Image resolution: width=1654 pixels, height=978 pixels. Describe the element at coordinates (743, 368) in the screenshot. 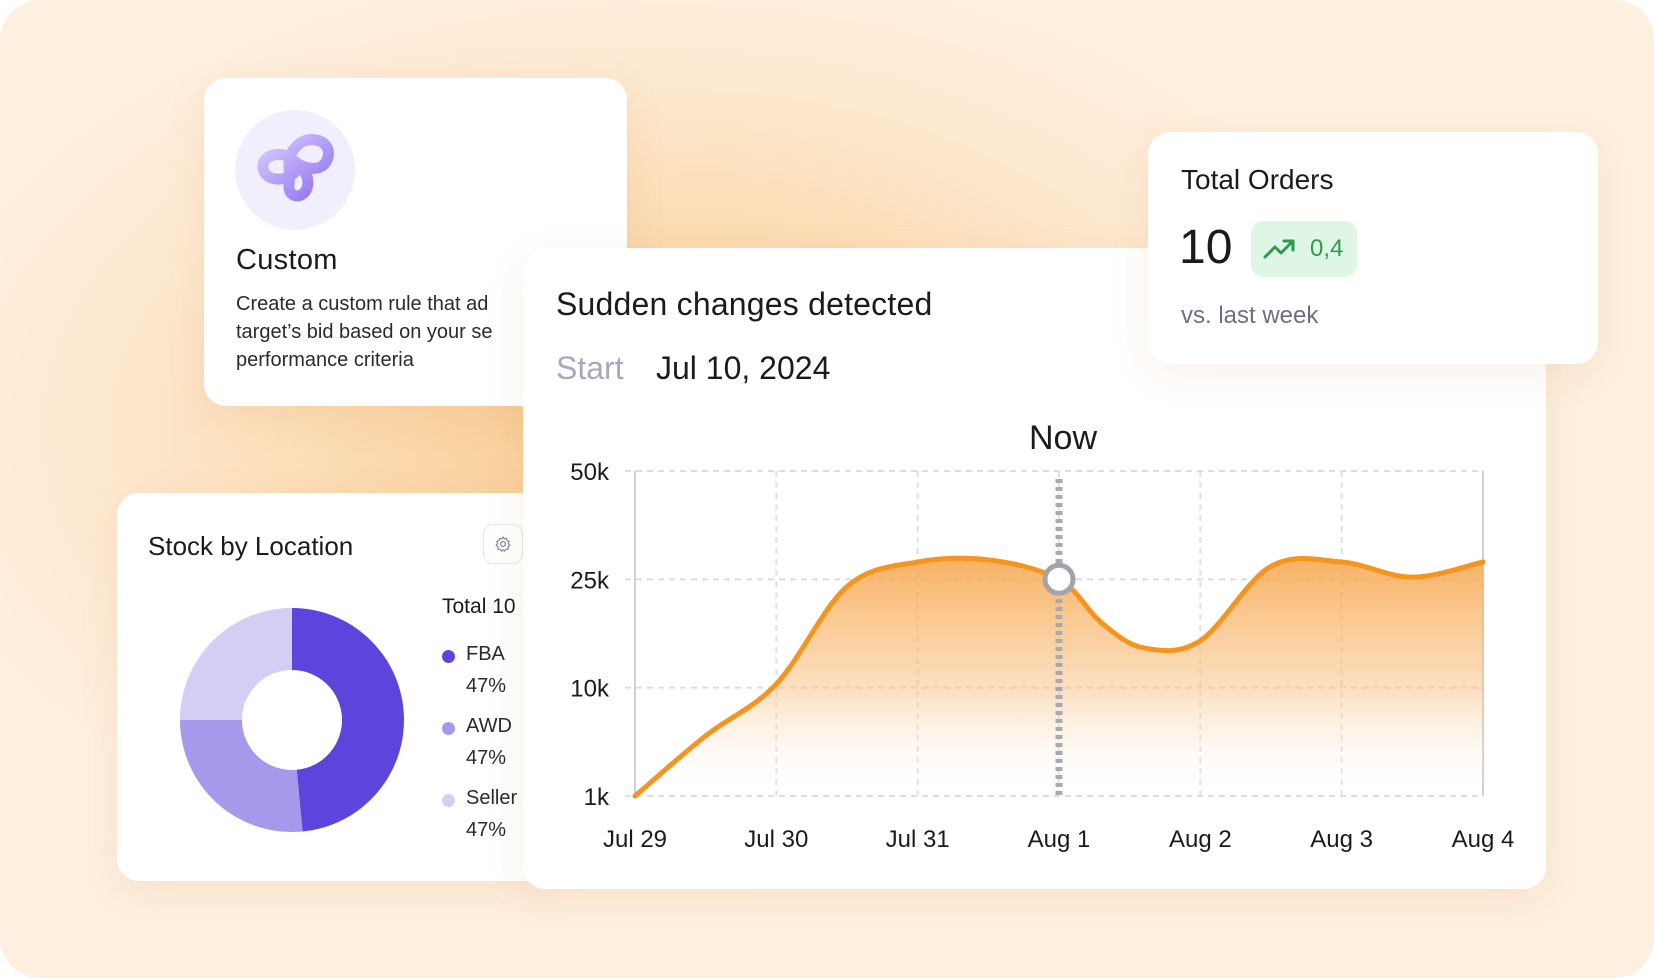

I see `start-date: Jul 10, 2024` at that location.